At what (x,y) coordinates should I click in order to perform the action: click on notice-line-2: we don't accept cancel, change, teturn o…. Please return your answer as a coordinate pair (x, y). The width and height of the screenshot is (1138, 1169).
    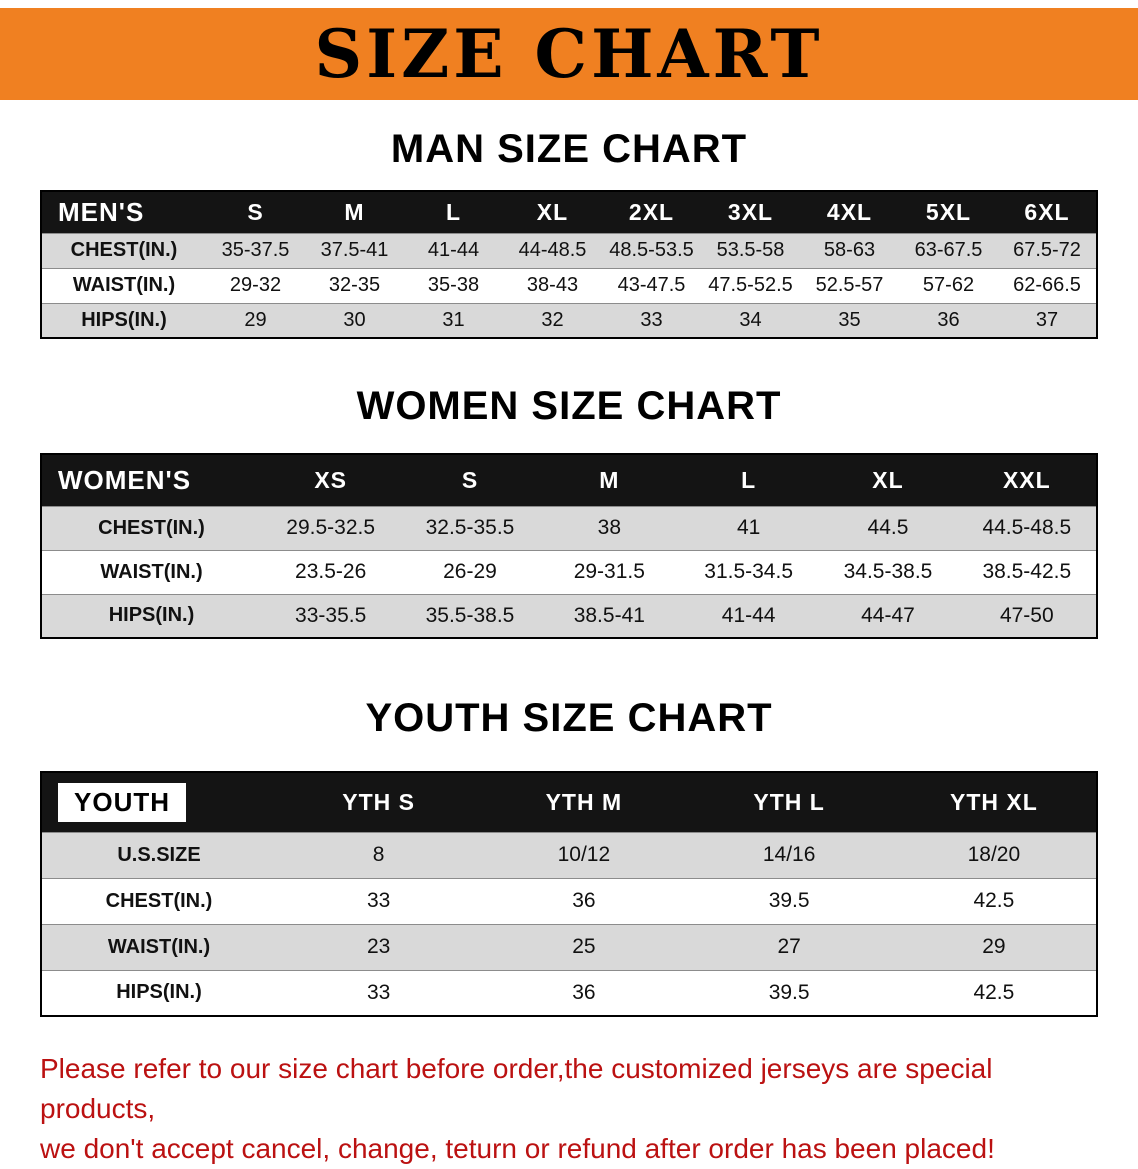
    Looking at the image, I should click on (517, 1148).